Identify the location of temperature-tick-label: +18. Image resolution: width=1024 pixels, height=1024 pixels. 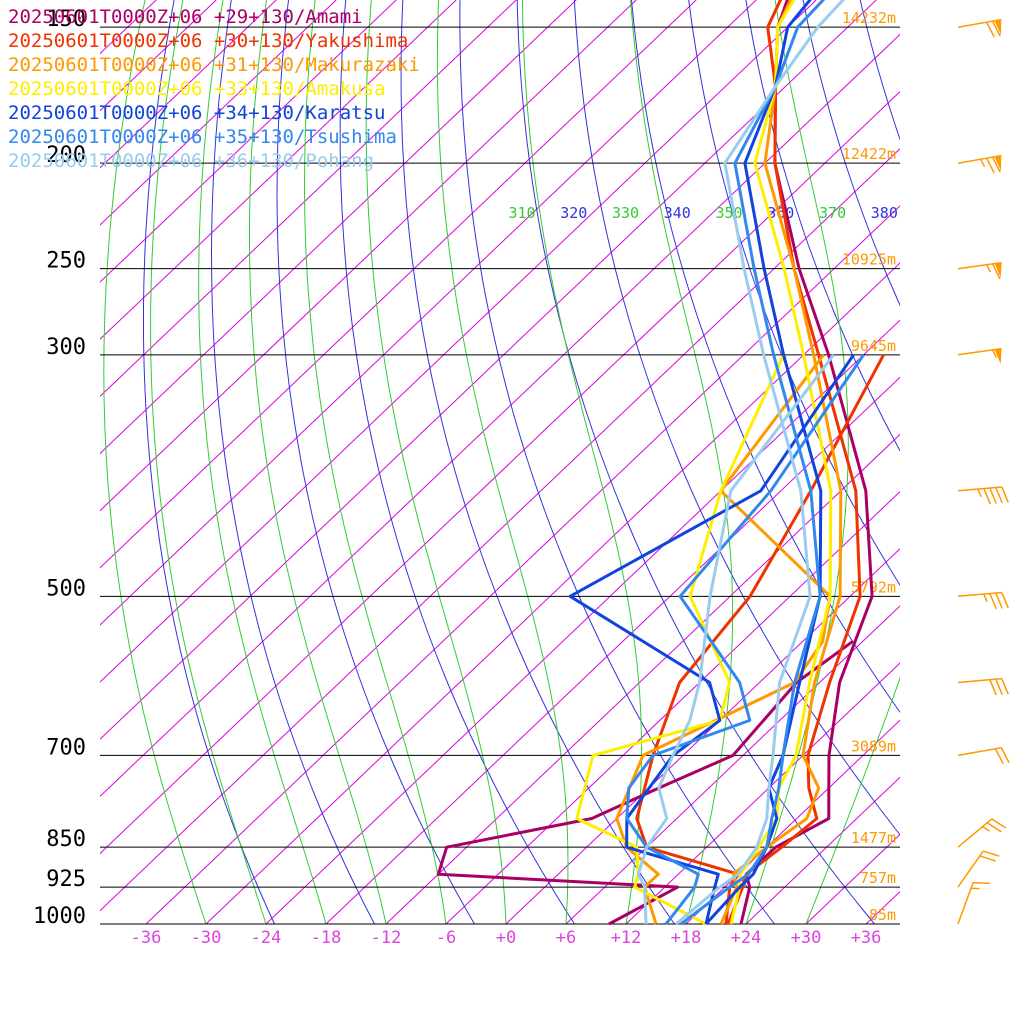
(686, 938).